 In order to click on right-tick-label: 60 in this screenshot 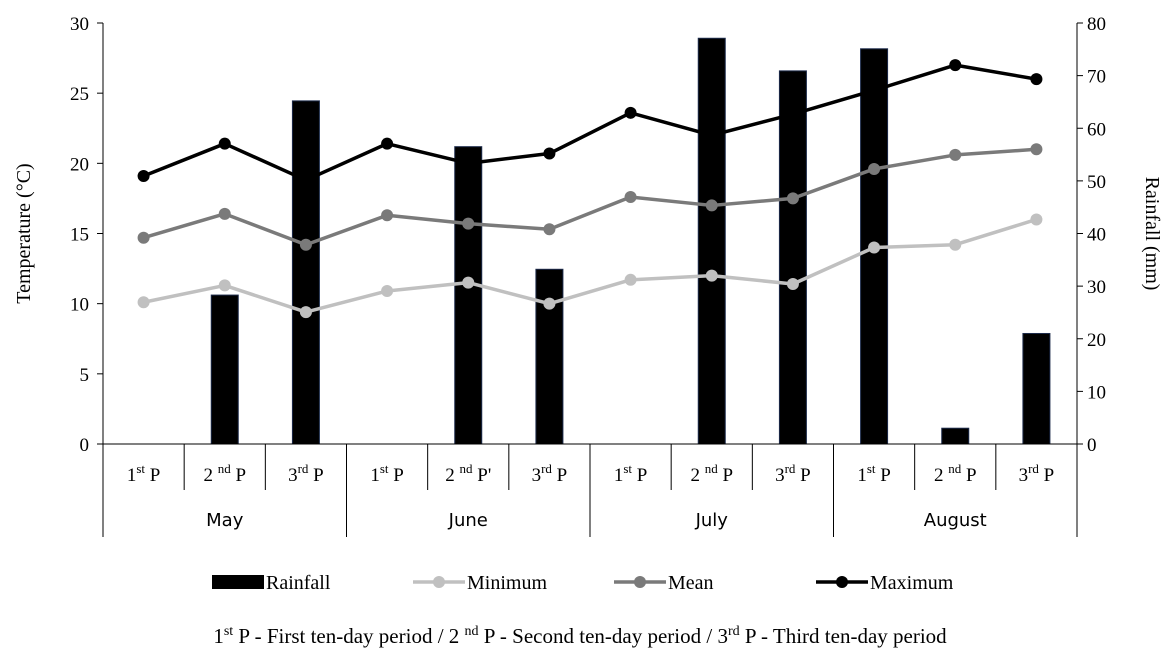, I will do `click(1096, 129)`.